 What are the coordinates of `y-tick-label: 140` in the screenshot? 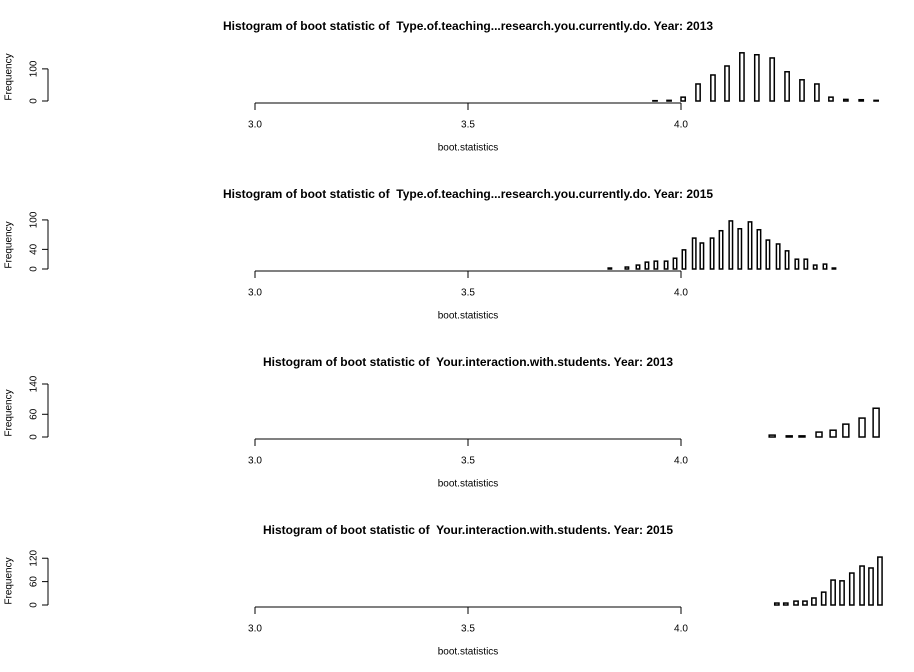 It's located at (34, 383).